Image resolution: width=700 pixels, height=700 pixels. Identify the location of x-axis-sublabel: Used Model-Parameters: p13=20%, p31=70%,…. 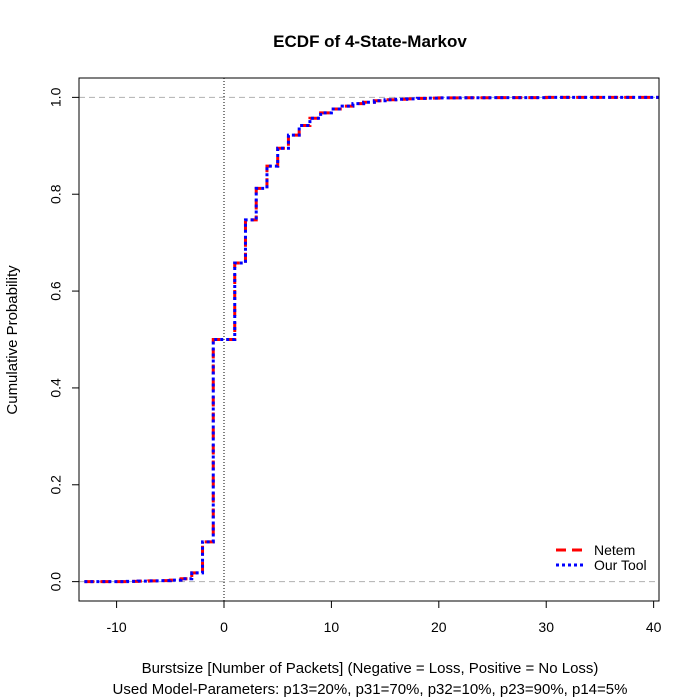
(370, 689).